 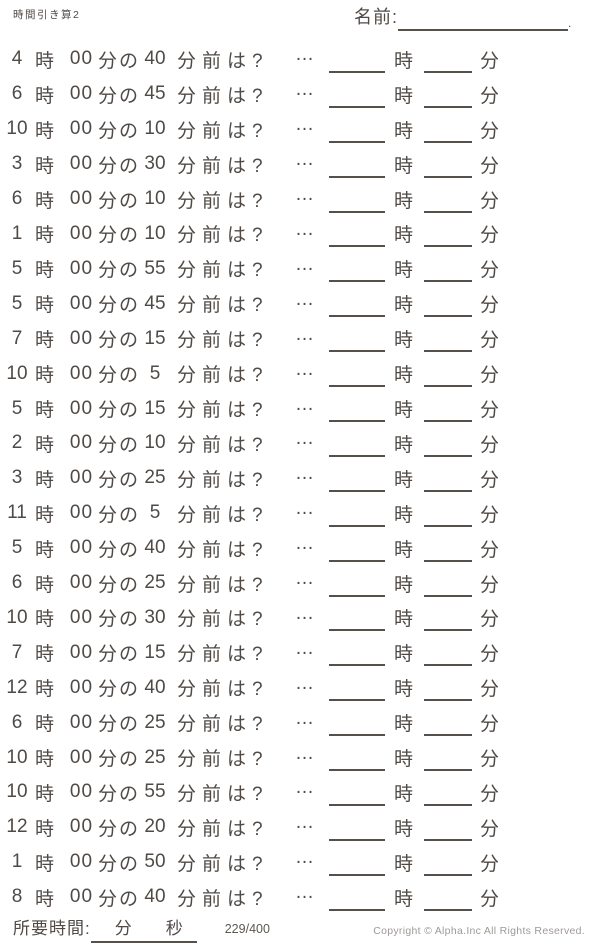 I want to click on hour-value: 4, so click(x=17, y=59).